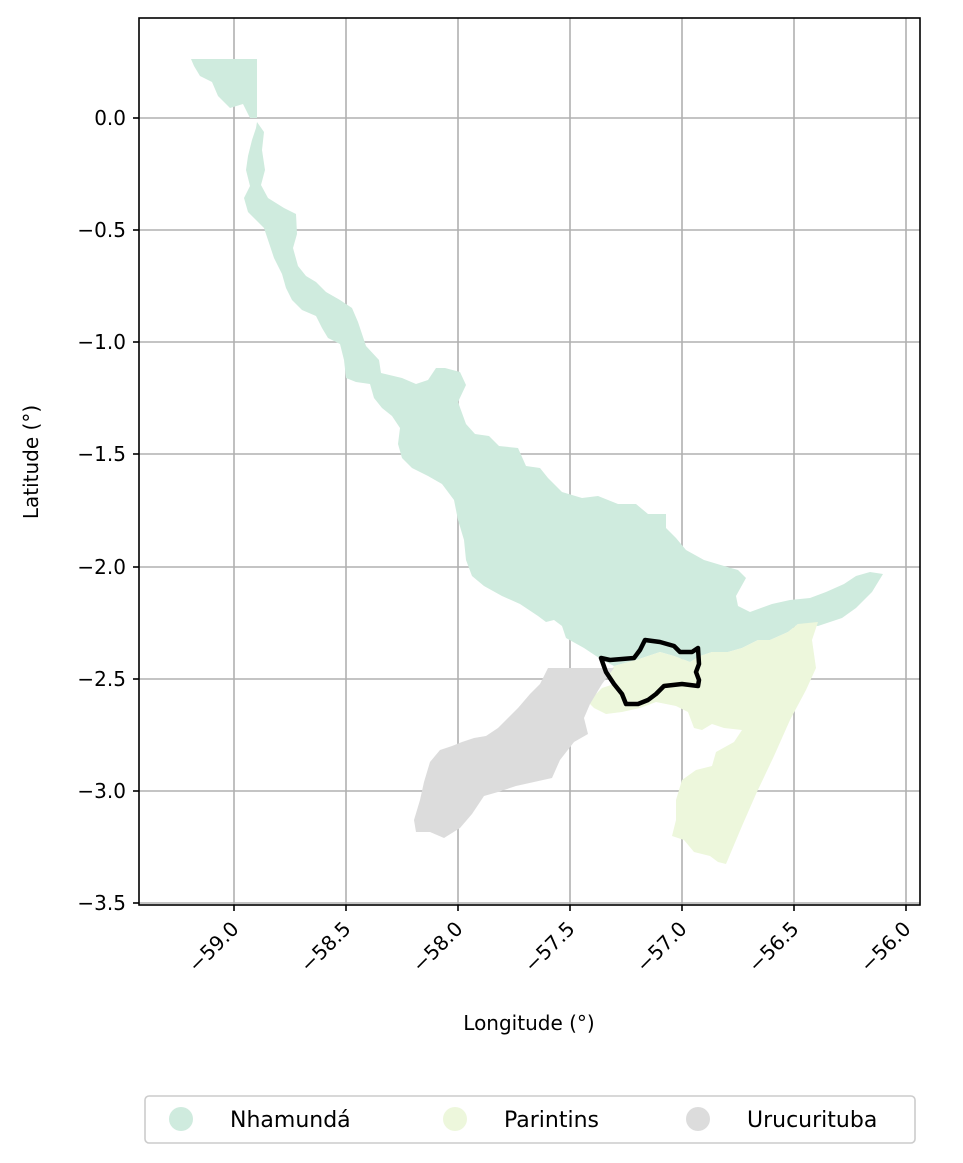 The image size is (963, 1163). Describe the element at coordinates (698, 1119) in the screenshot. I see `legend-marker-urucurituba` at that location.